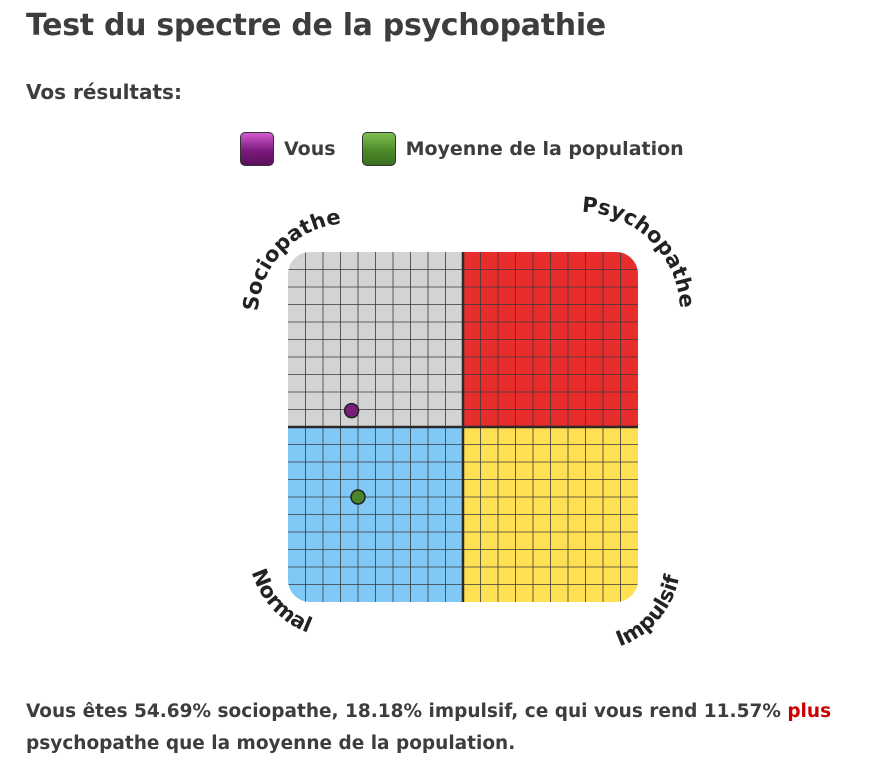  Describe the element at coordinates (351, 410) in the screenshot. I see `marker-you` at that location.